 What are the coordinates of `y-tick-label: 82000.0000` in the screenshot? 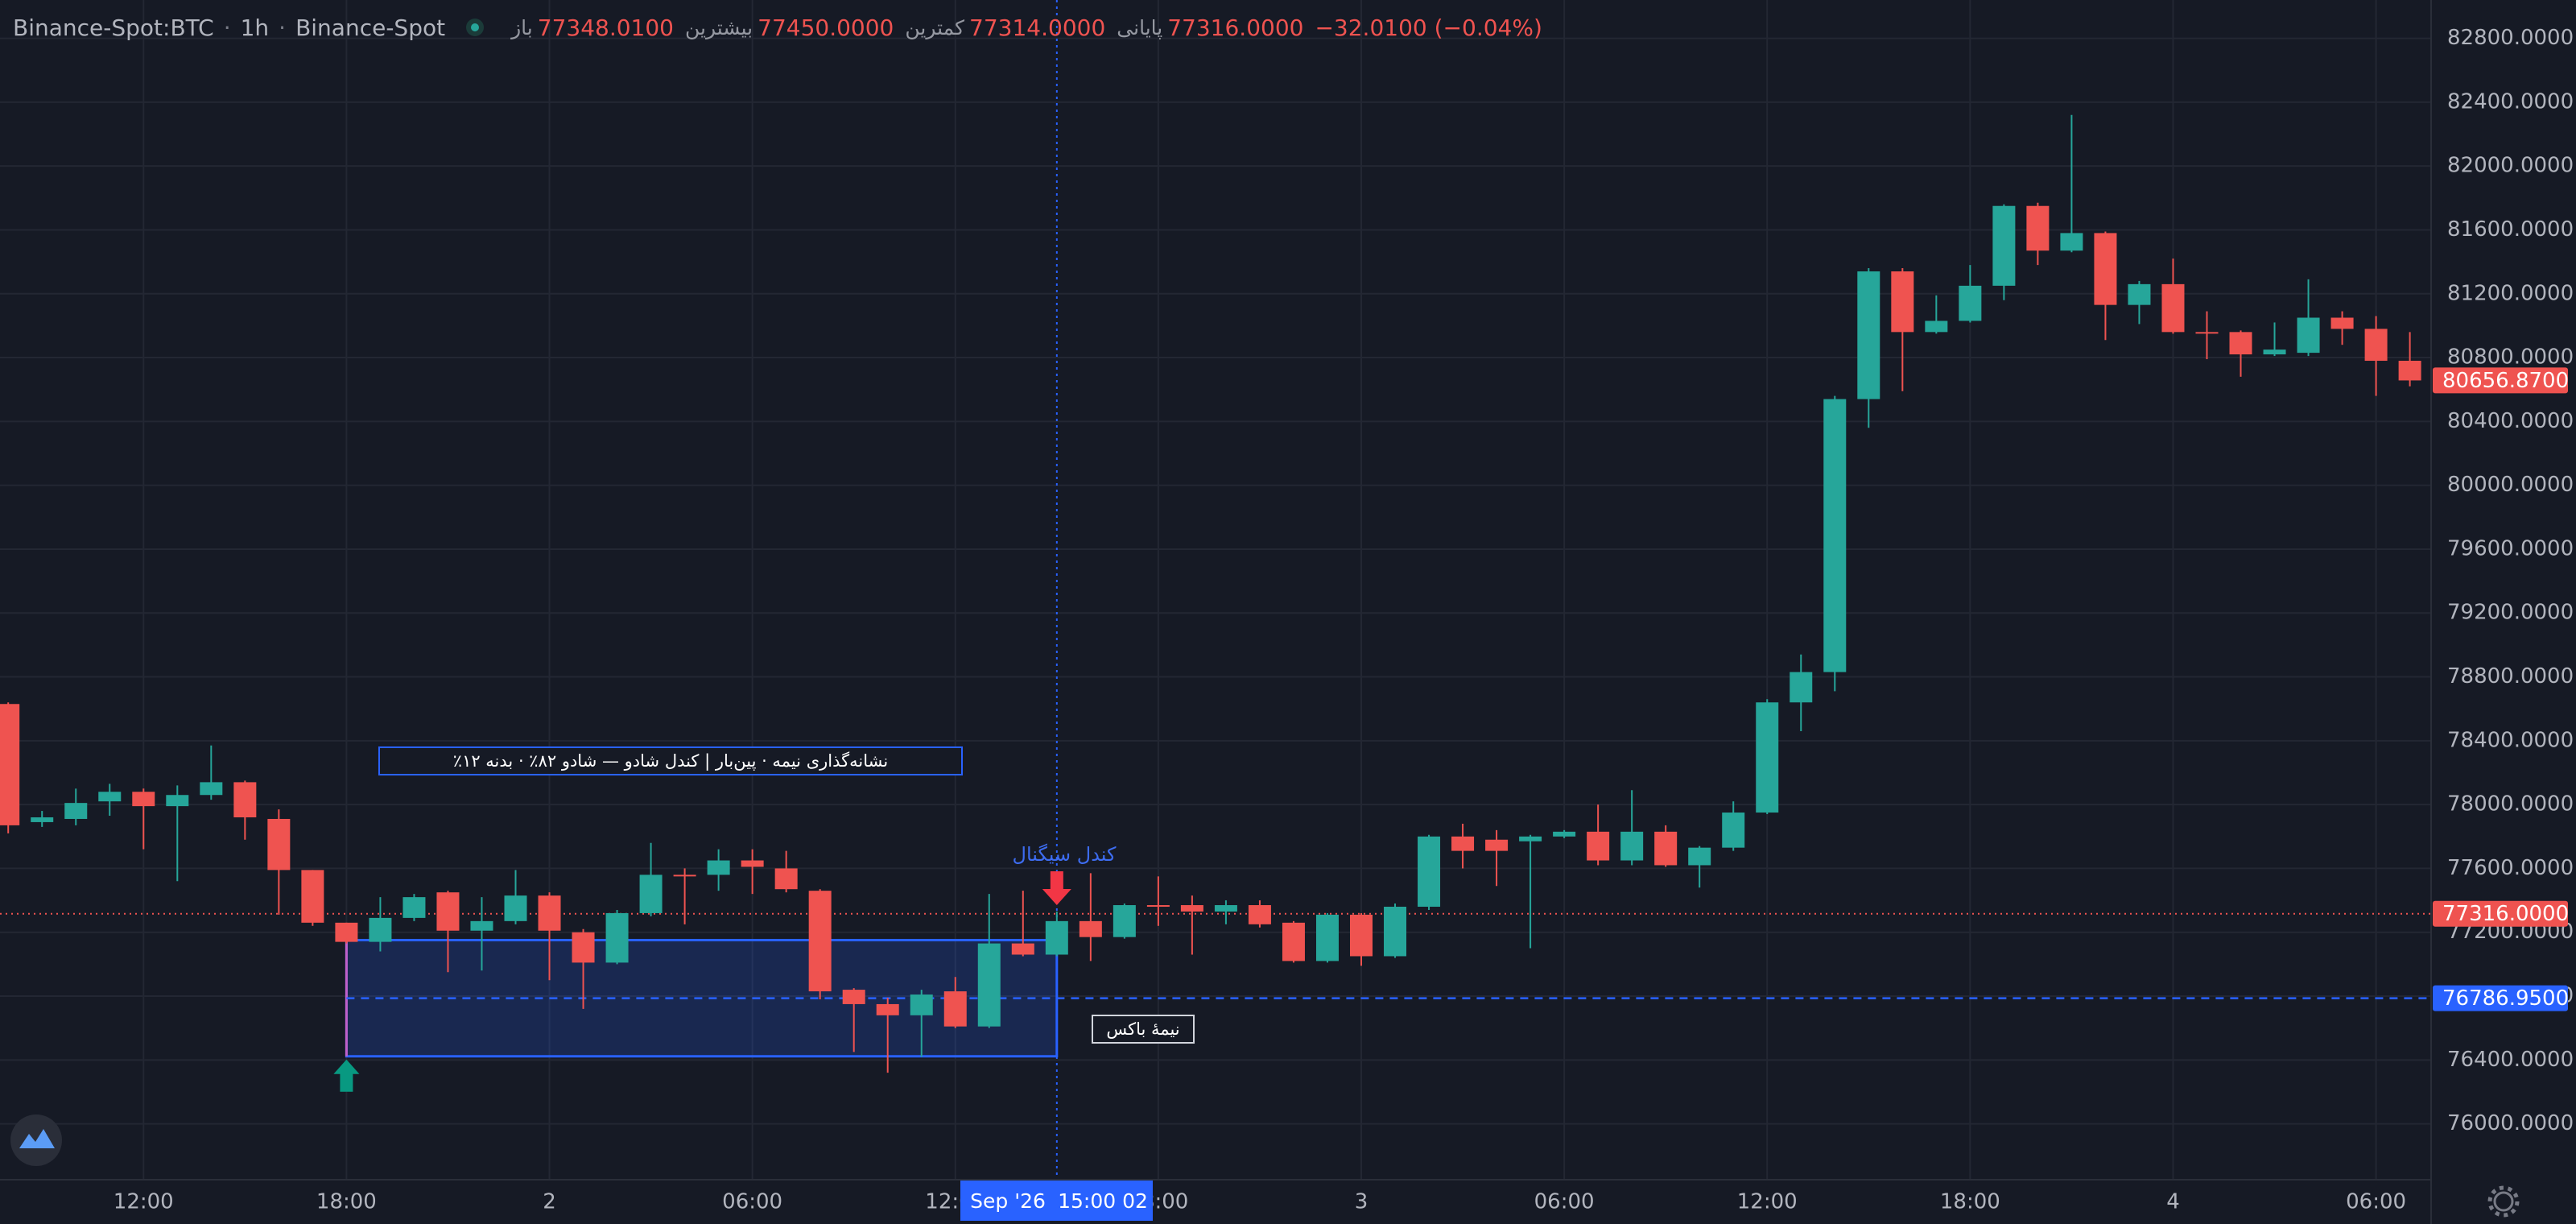 It's located at (2510, 166).